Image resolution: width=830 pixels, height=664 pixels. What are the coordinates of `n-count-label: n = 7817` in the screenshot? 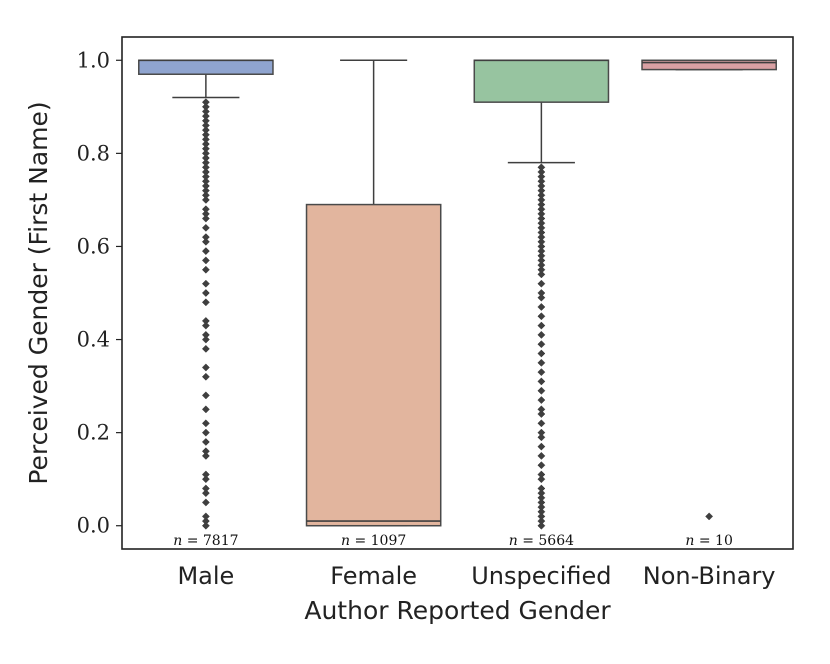 It's located at (205, 541).